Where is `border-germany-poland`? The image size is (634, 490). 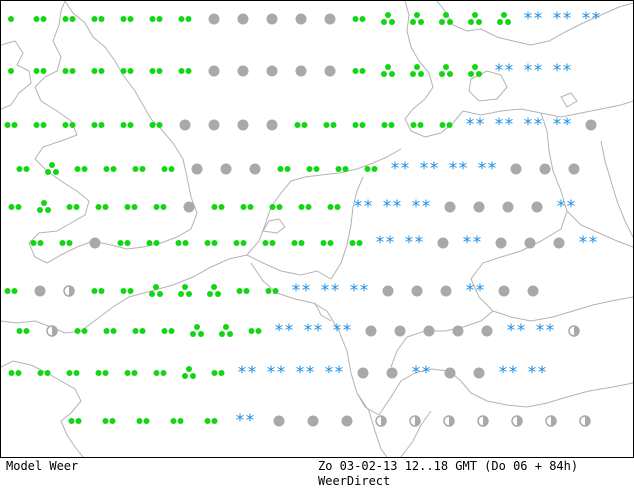 border-germany-poland is located at coordinates (554, 162).